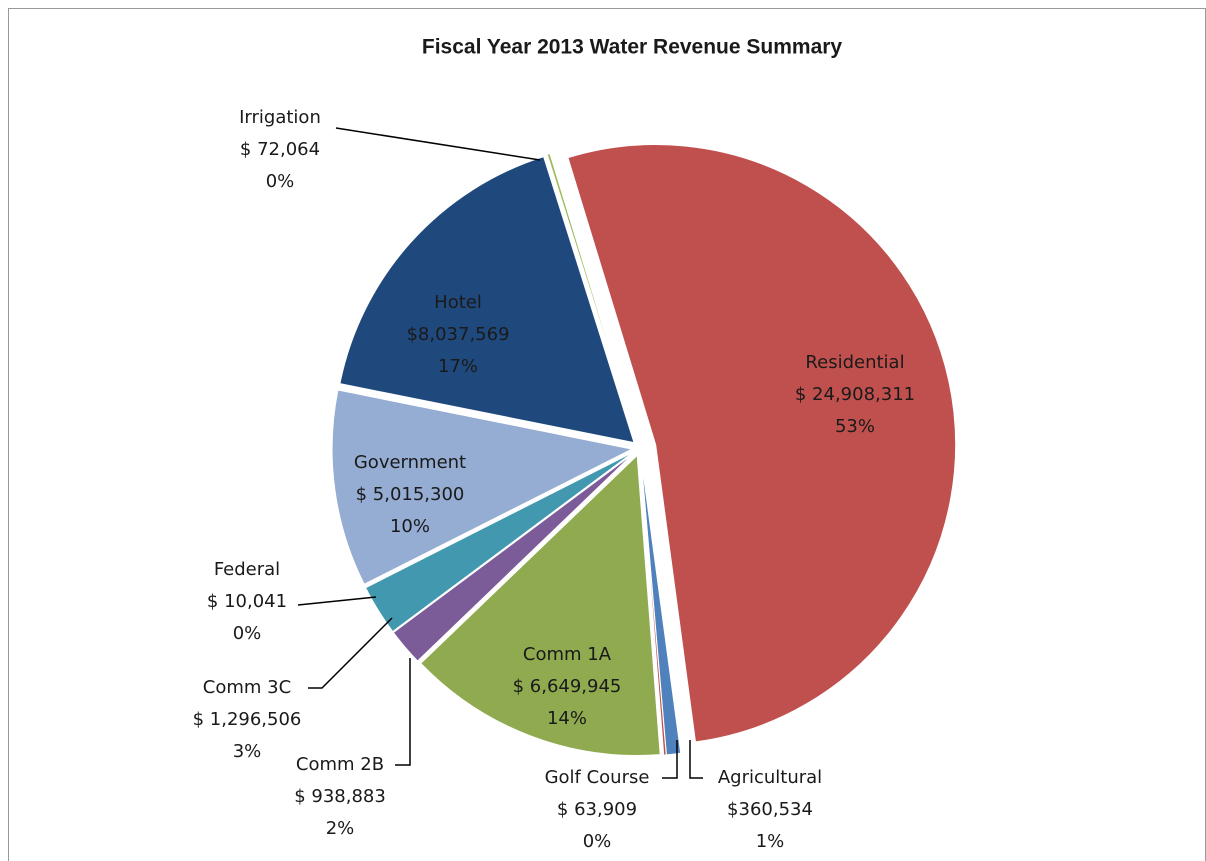 This screenshot has height=861, width=1206. Describe the element at coordinates (247, 719) in the screenshot. I see `value-label: $ 1,296,506` at that location.